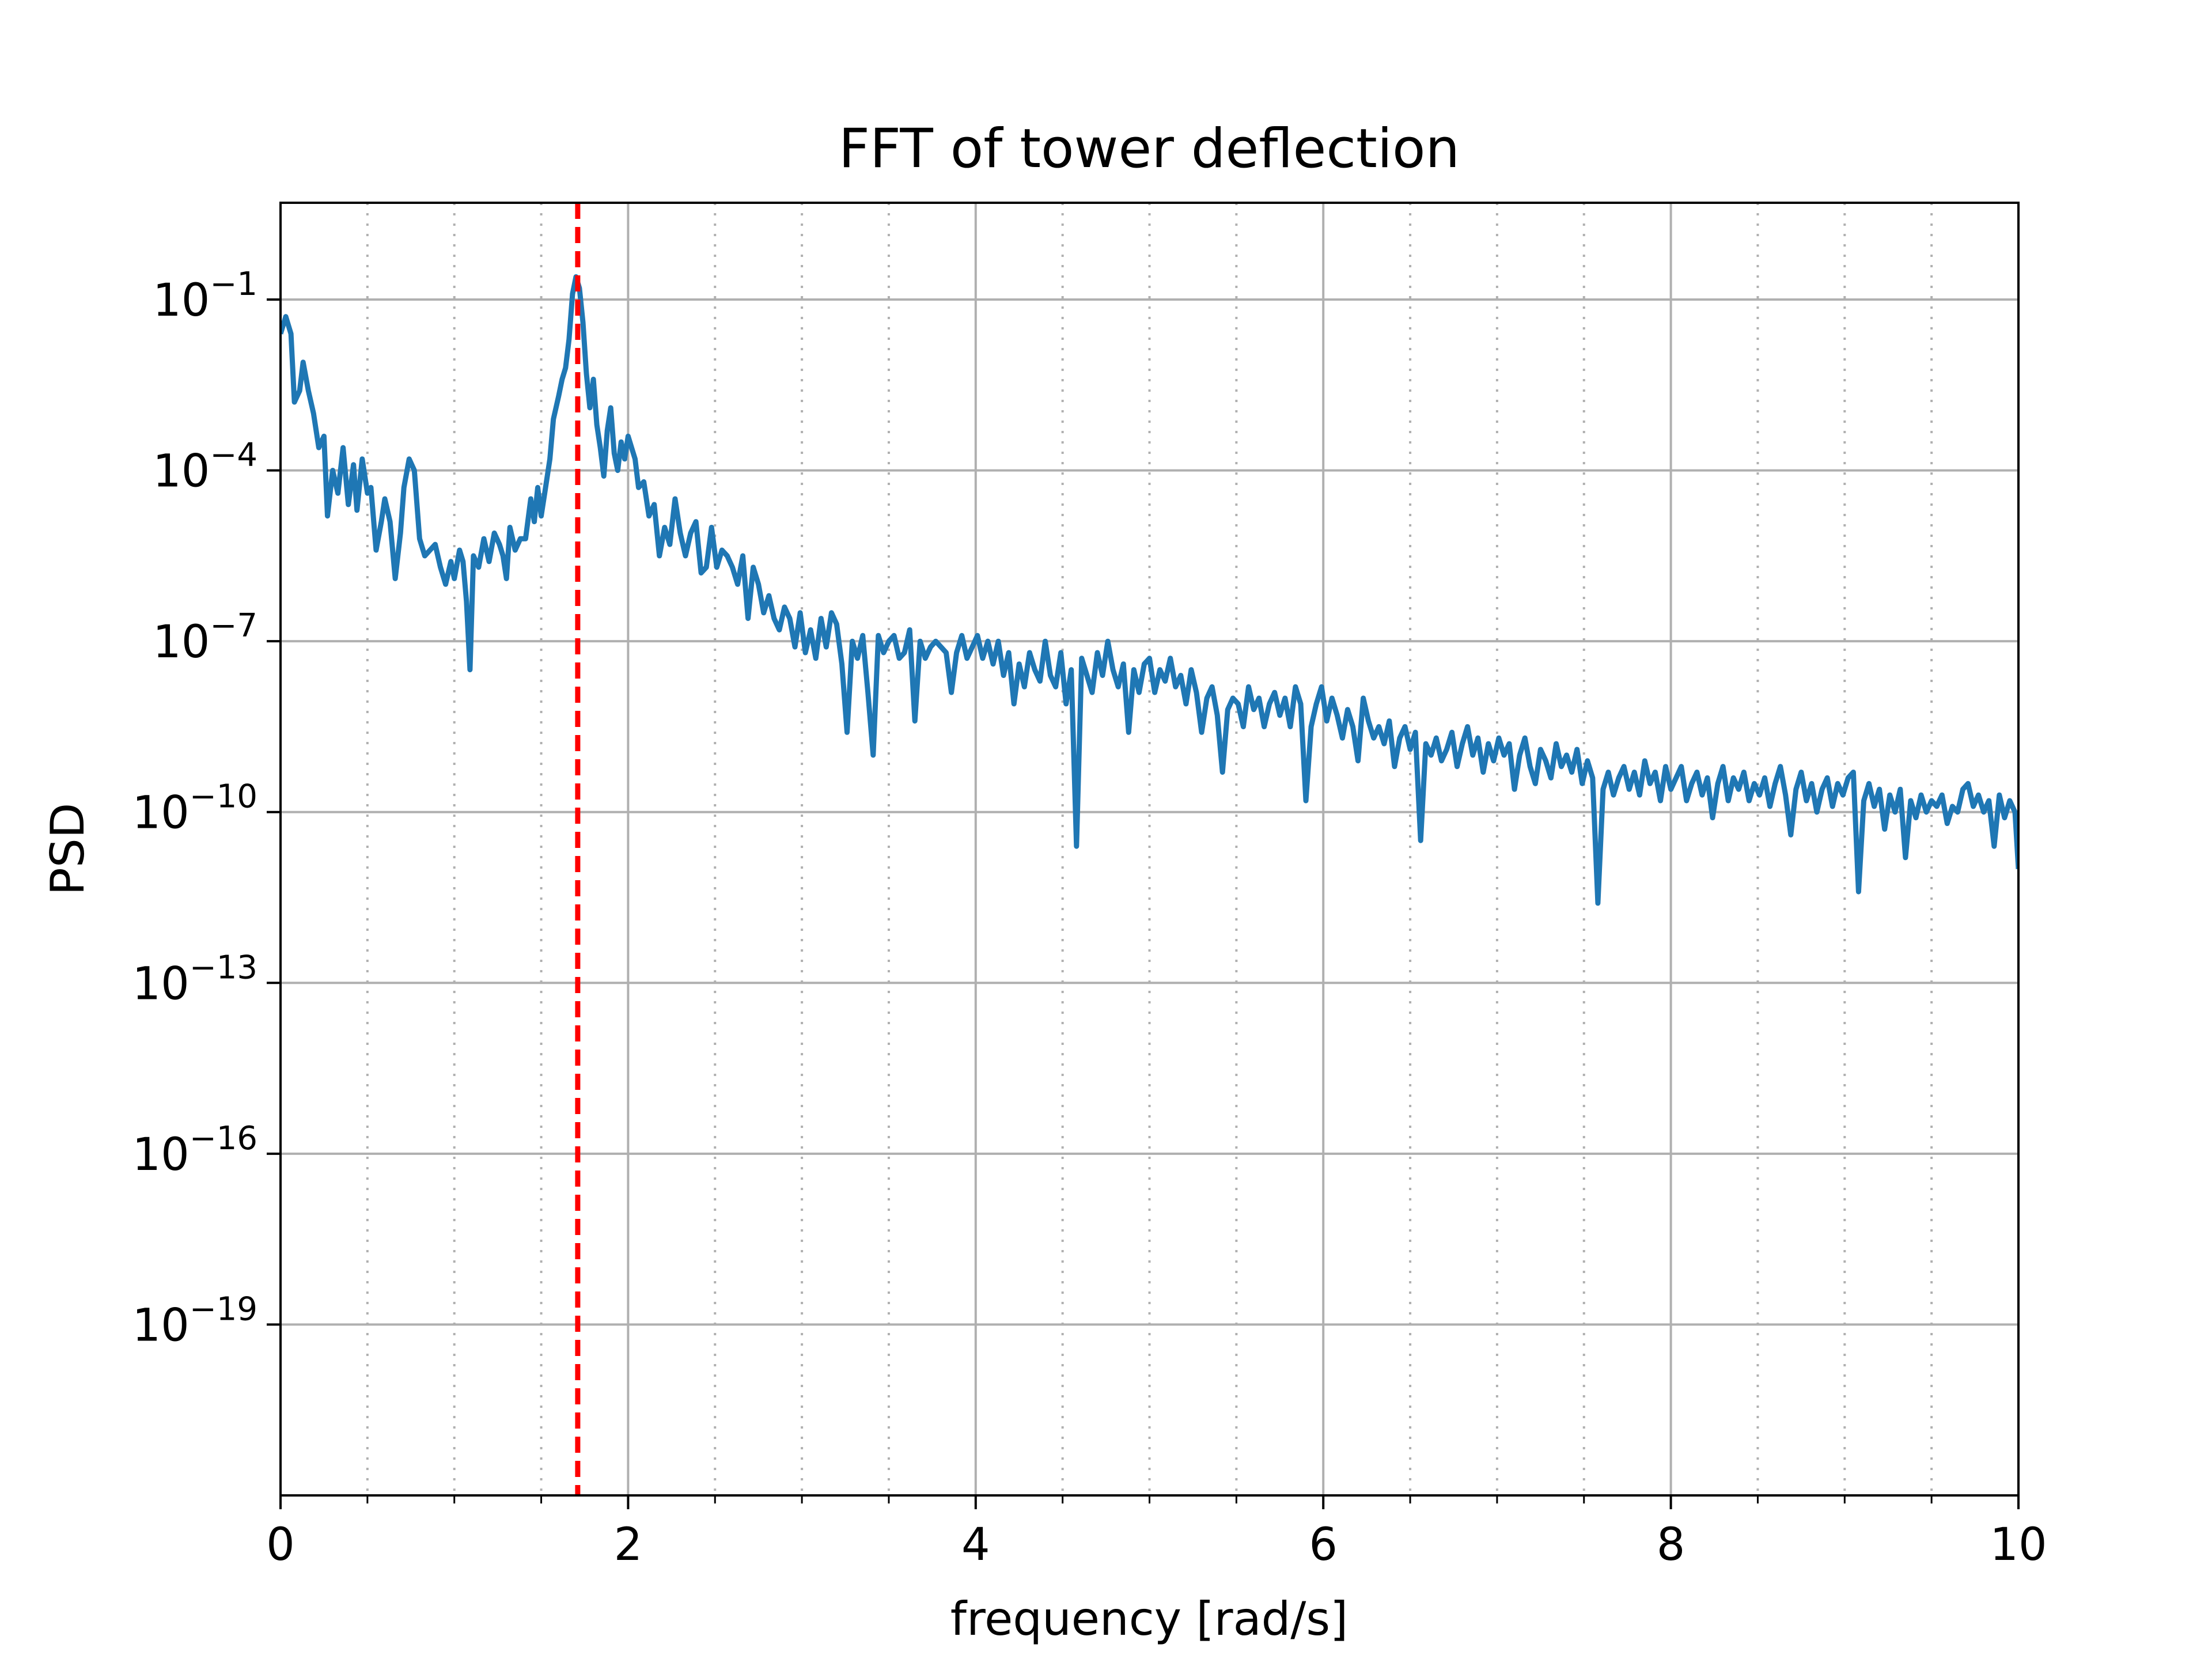  Describe the element at coordinates (233, 284) in the screenshot. I see `y-tick-exponent: −1` at that location.